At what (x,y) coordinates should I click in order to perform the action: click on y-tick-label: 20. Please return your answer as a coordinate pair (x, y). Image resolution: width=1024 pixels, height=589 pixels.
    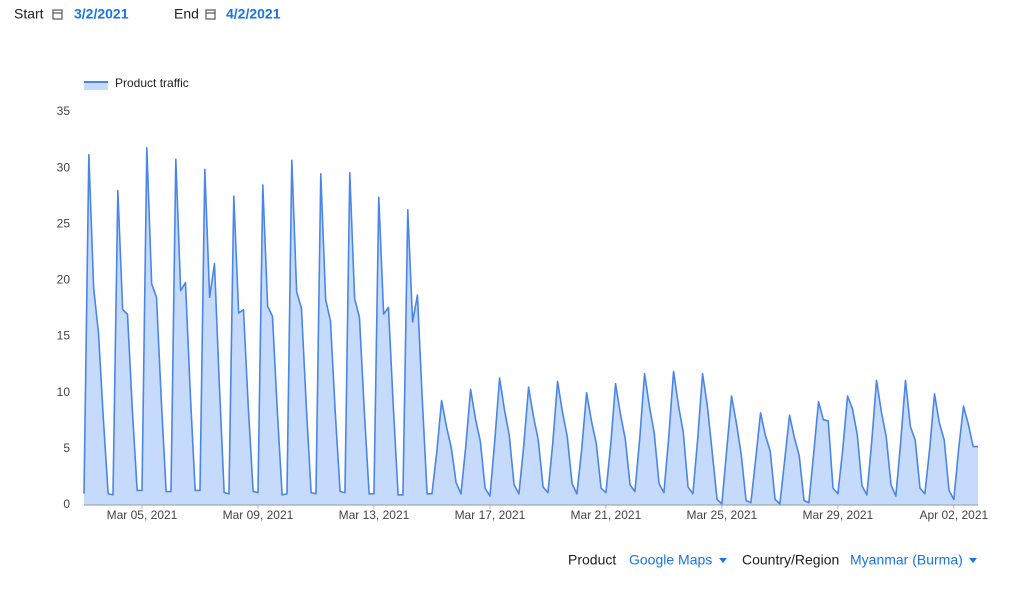
    Looking at the image, I should click on (64, 280).